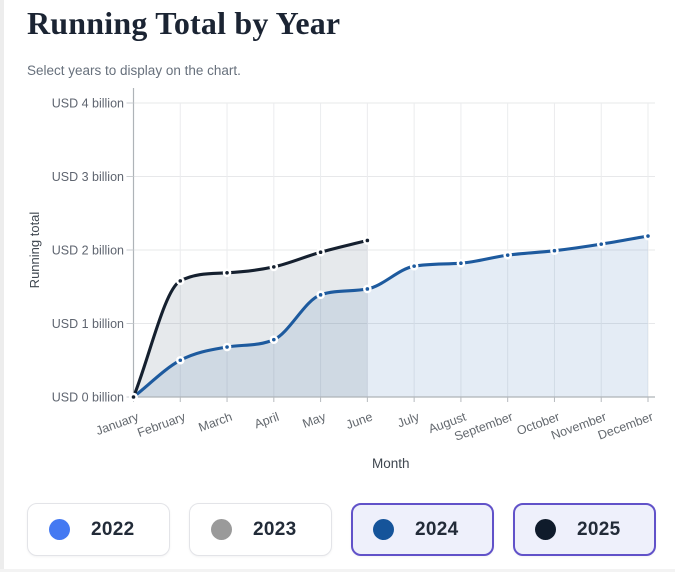  Describe the element at coordinates (337, 570) in the screenshot. I see `page-bottom-divider` at that location.